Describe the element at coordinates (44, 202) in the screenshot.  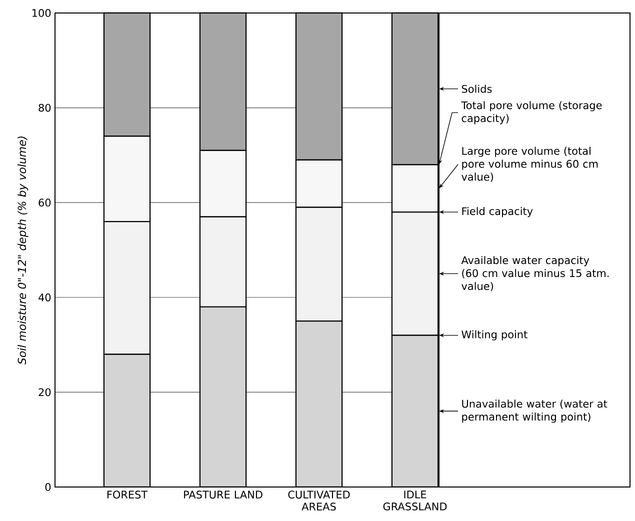
I see `y-tick-label: 60` at that location.